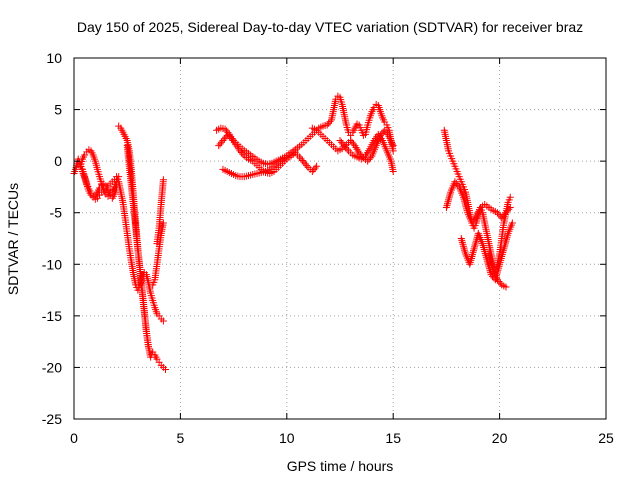  I want to click on y-tick-label: -5, so click(56, 213).